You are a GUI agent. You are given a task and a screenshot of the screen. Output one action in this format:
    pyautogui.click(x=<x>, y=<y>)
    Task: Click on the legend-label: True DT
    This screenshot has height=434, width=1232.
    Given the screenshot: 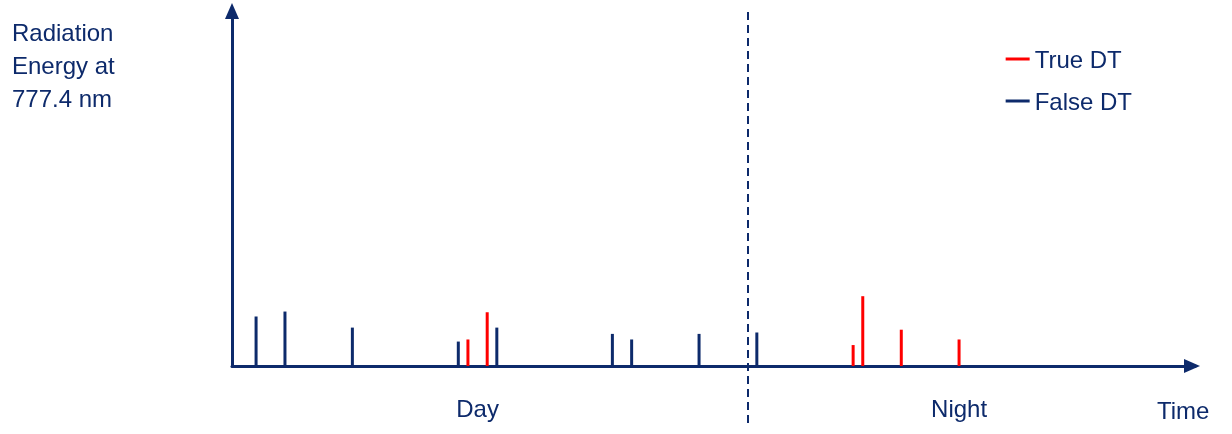 What is the action you would take?
    pyautogui.click(x=1078, y=59)
    